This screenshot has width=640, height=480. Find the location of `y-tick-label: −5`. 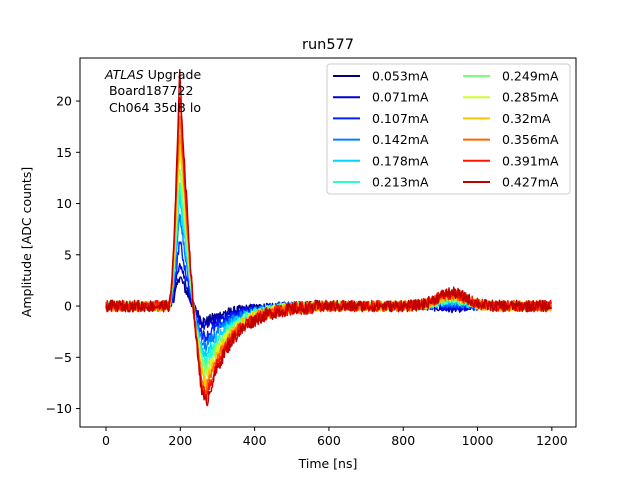

y-tick-label: −5 is located at coordinates (63, 357).